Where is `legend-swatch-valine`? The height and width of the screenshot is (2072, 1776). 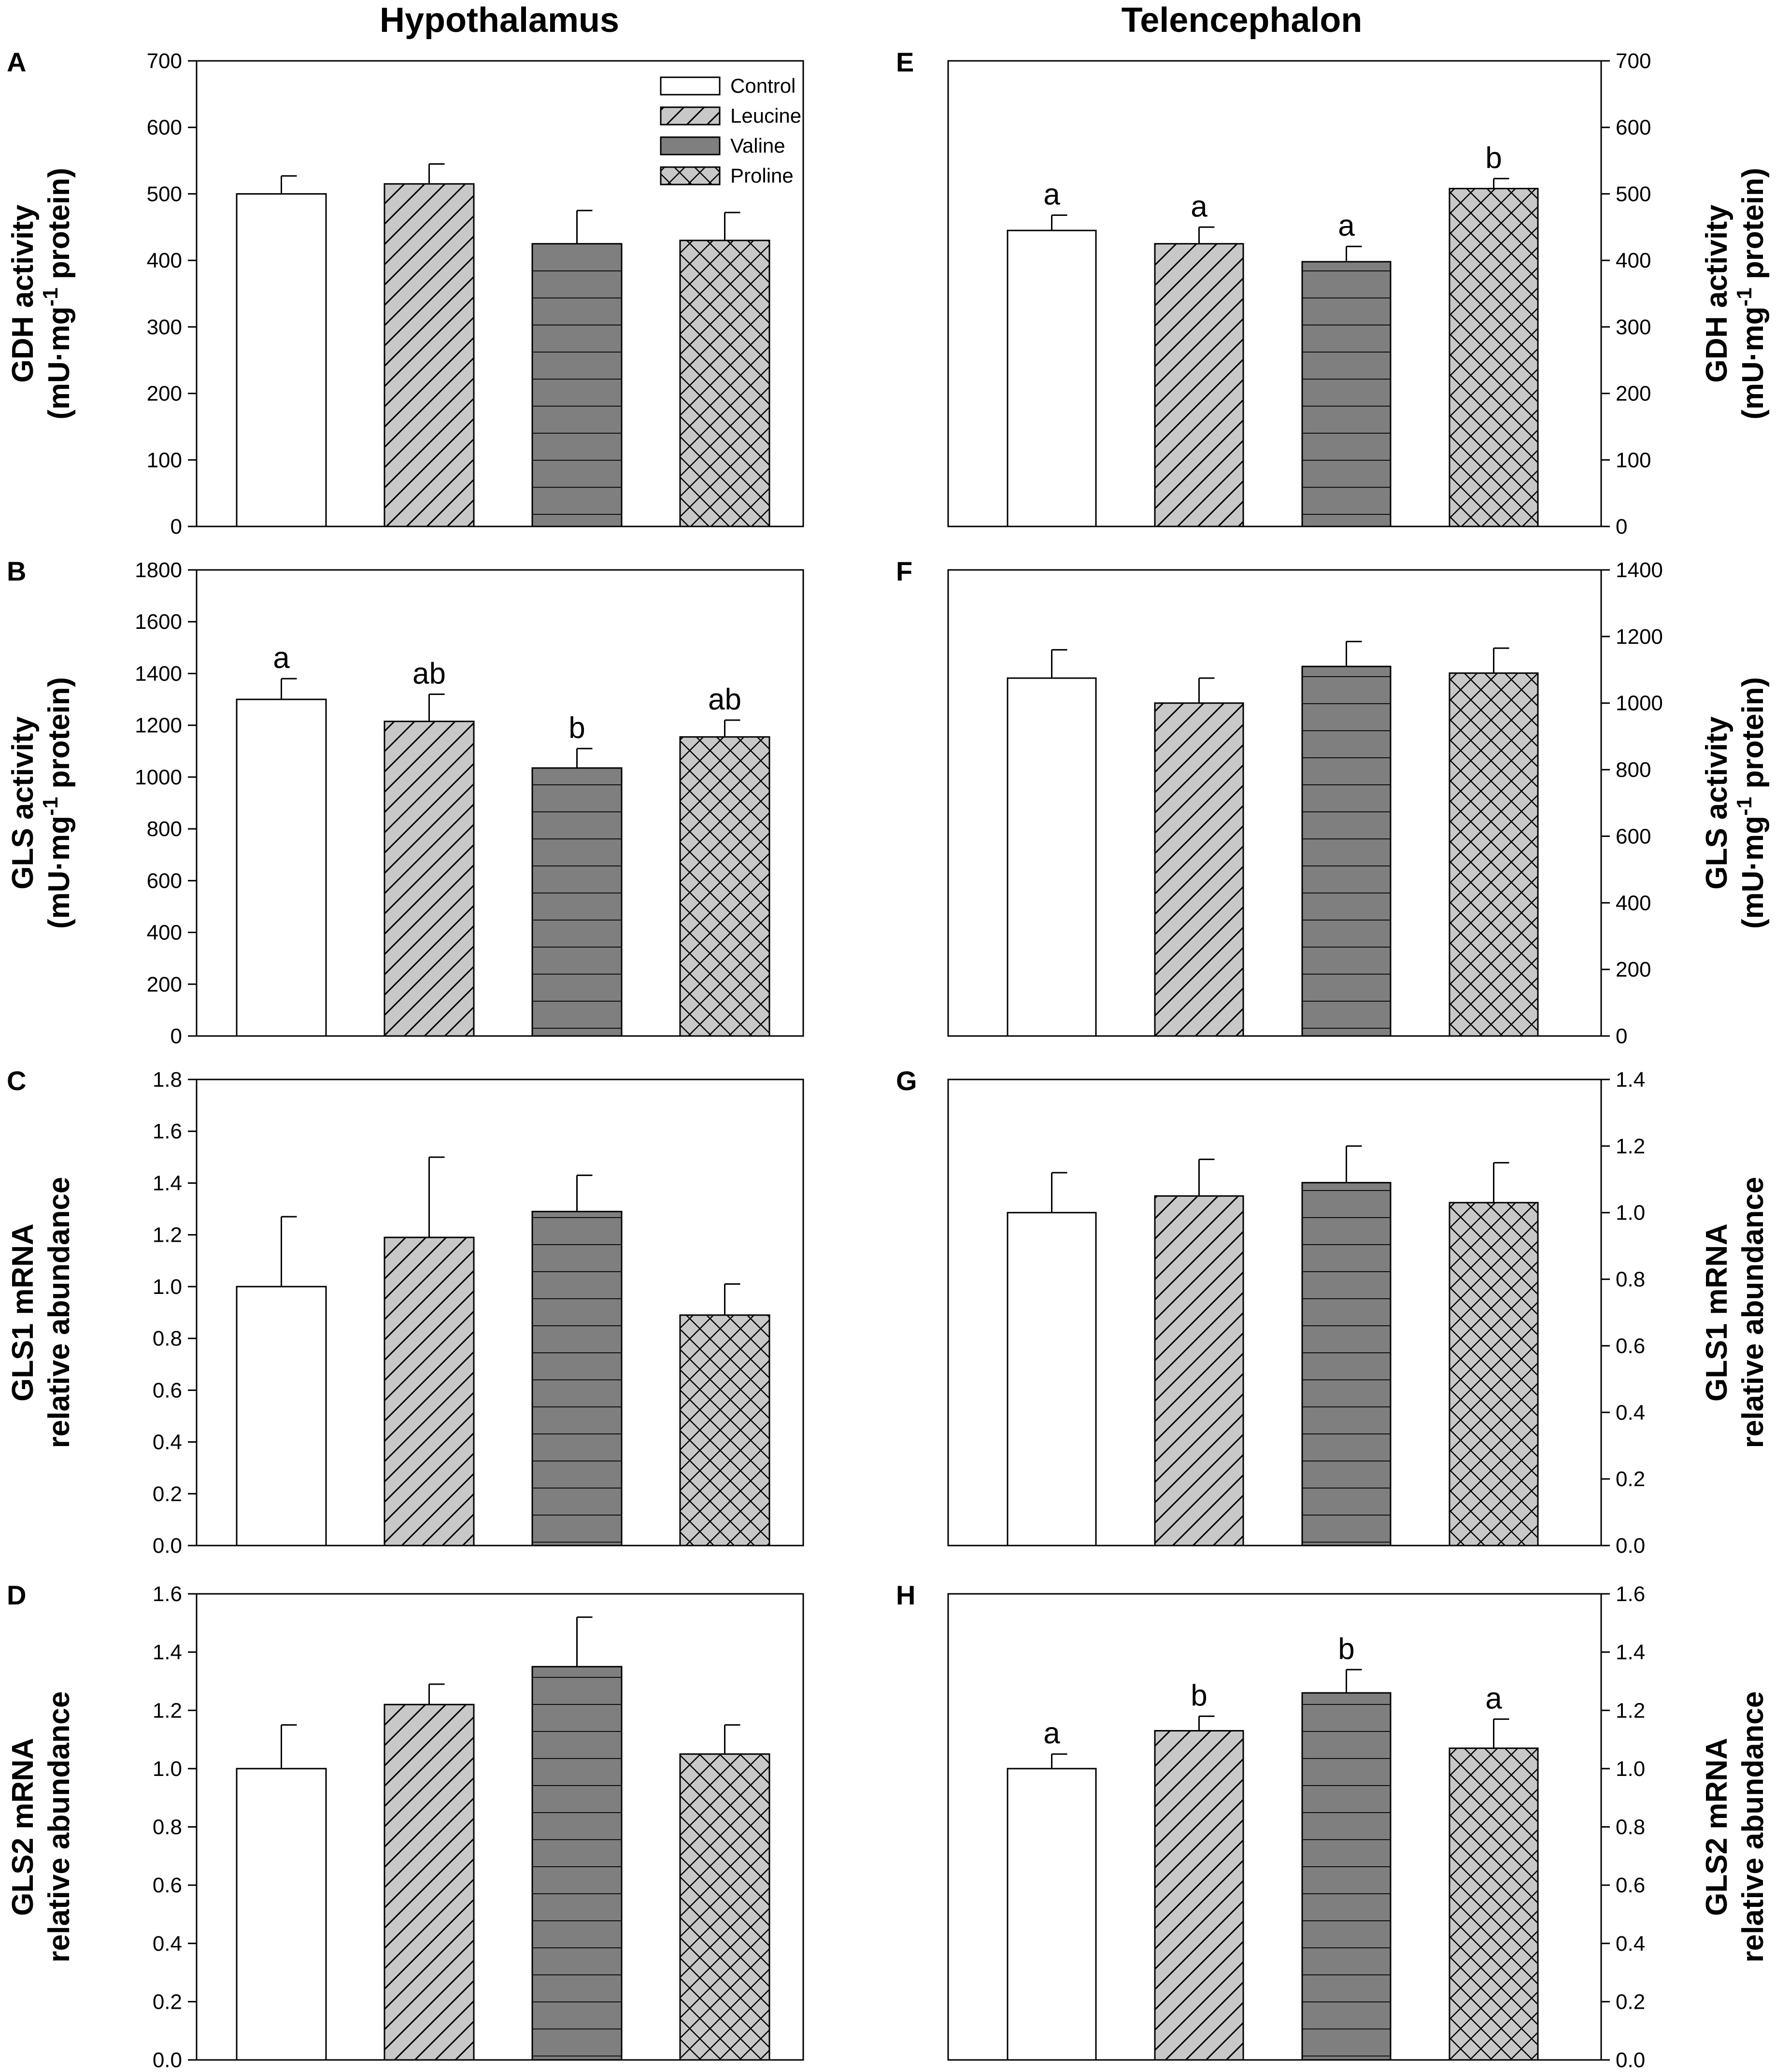 legend-swatch-valine is located at coordinates (690, 146).